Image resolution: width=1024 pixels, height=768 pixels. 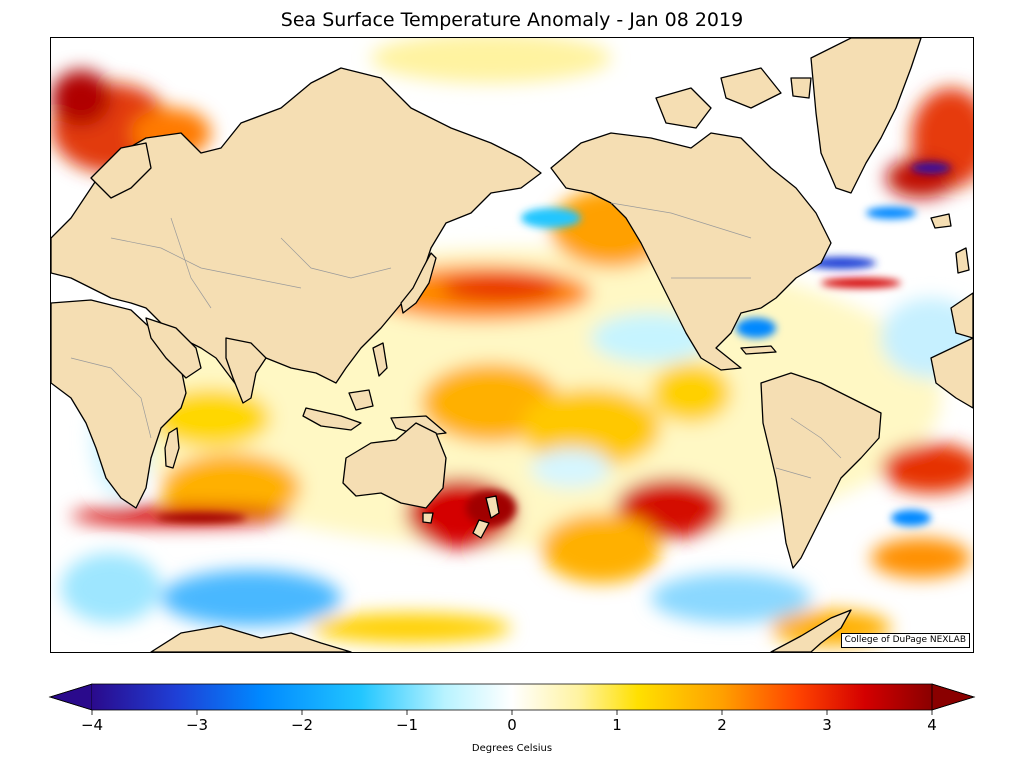 I want to click on land-australia, so click(x=394, y=465).